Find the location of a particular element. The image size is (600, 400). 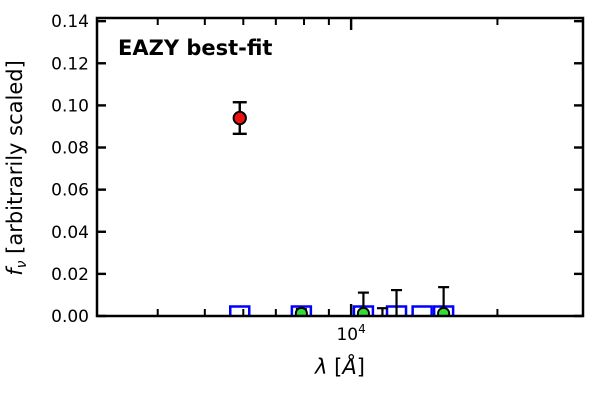

y-axis-label: fν [arbitrarily scaled] is located at coordinates (16, 168).